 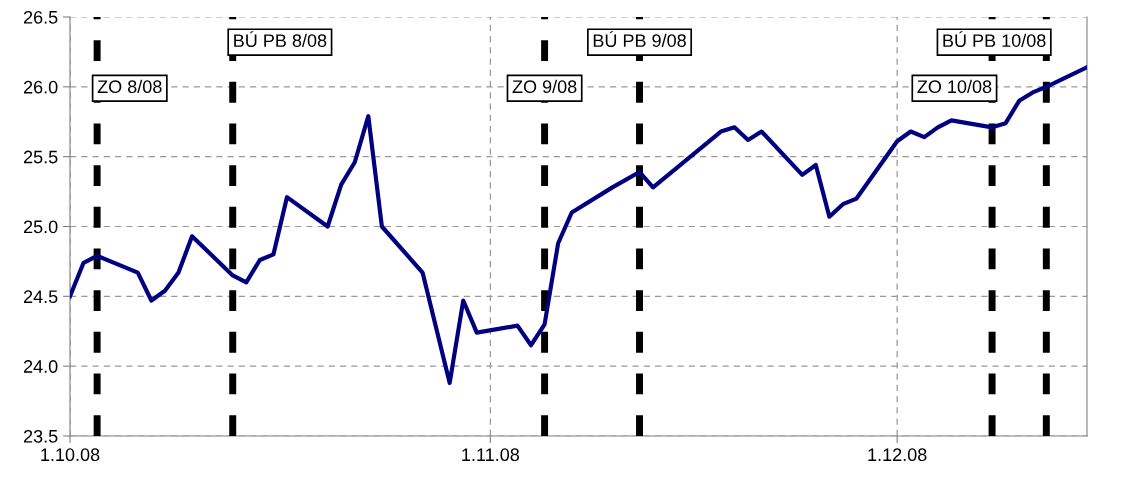 What do you see at coordinates (40, 157) in the screenshot?
I see `y-tick-label: 25.5` at bounding box center [40, 157].